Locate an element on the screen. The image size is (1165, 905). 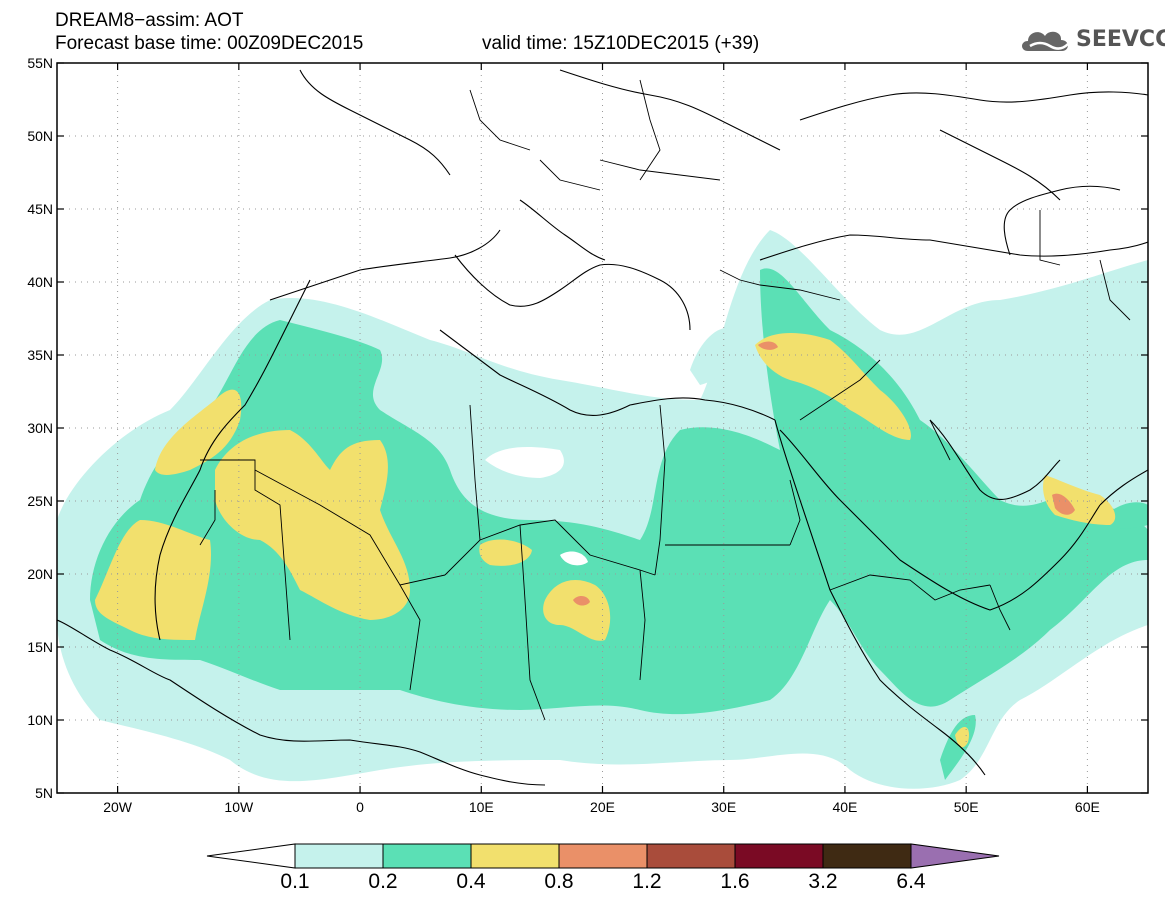
colorbar-tick-label: 0.8 is located at coordinates (559, 881).